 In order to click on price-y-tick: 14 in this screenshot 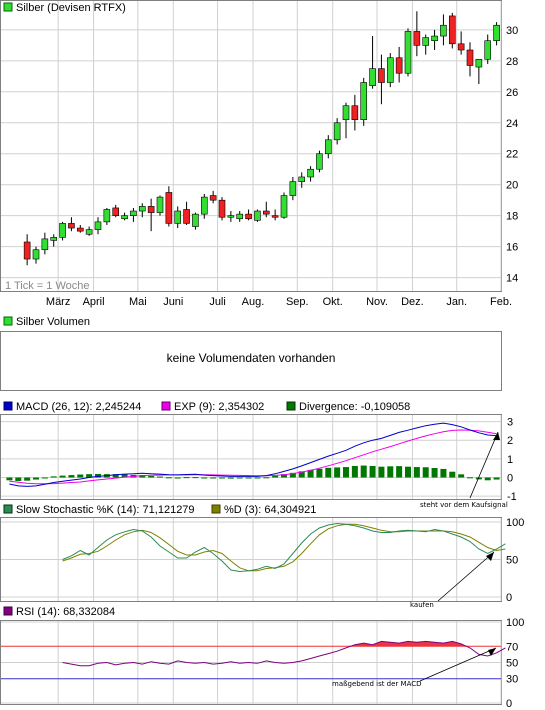, I will do `click(512, 279)`.